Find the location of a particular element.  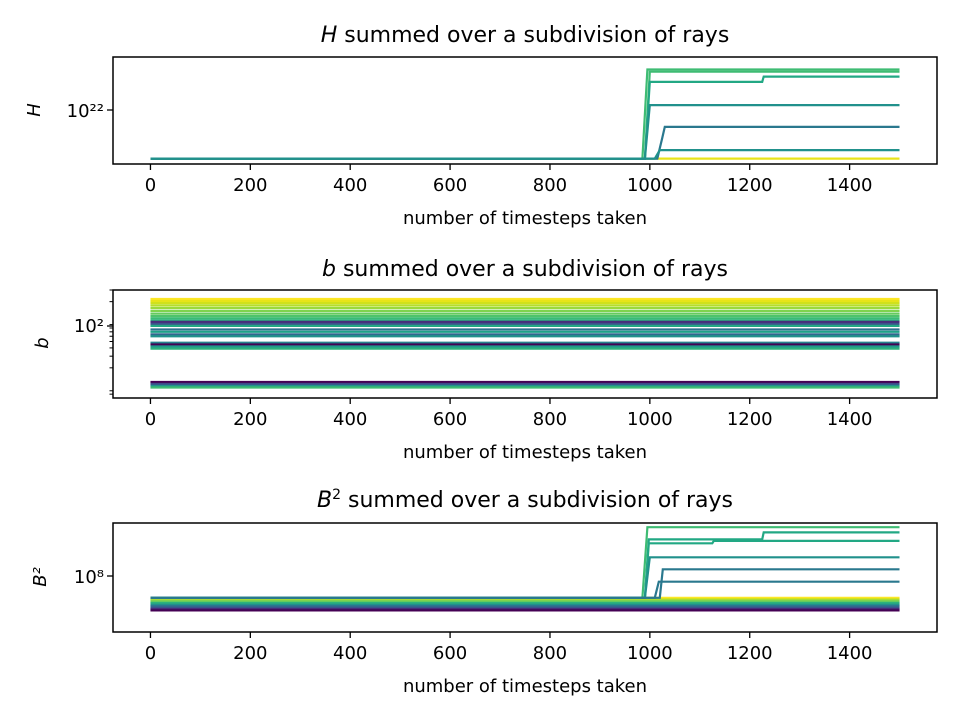

y-tick-label: 10²² is located at coordinates (85, 111).